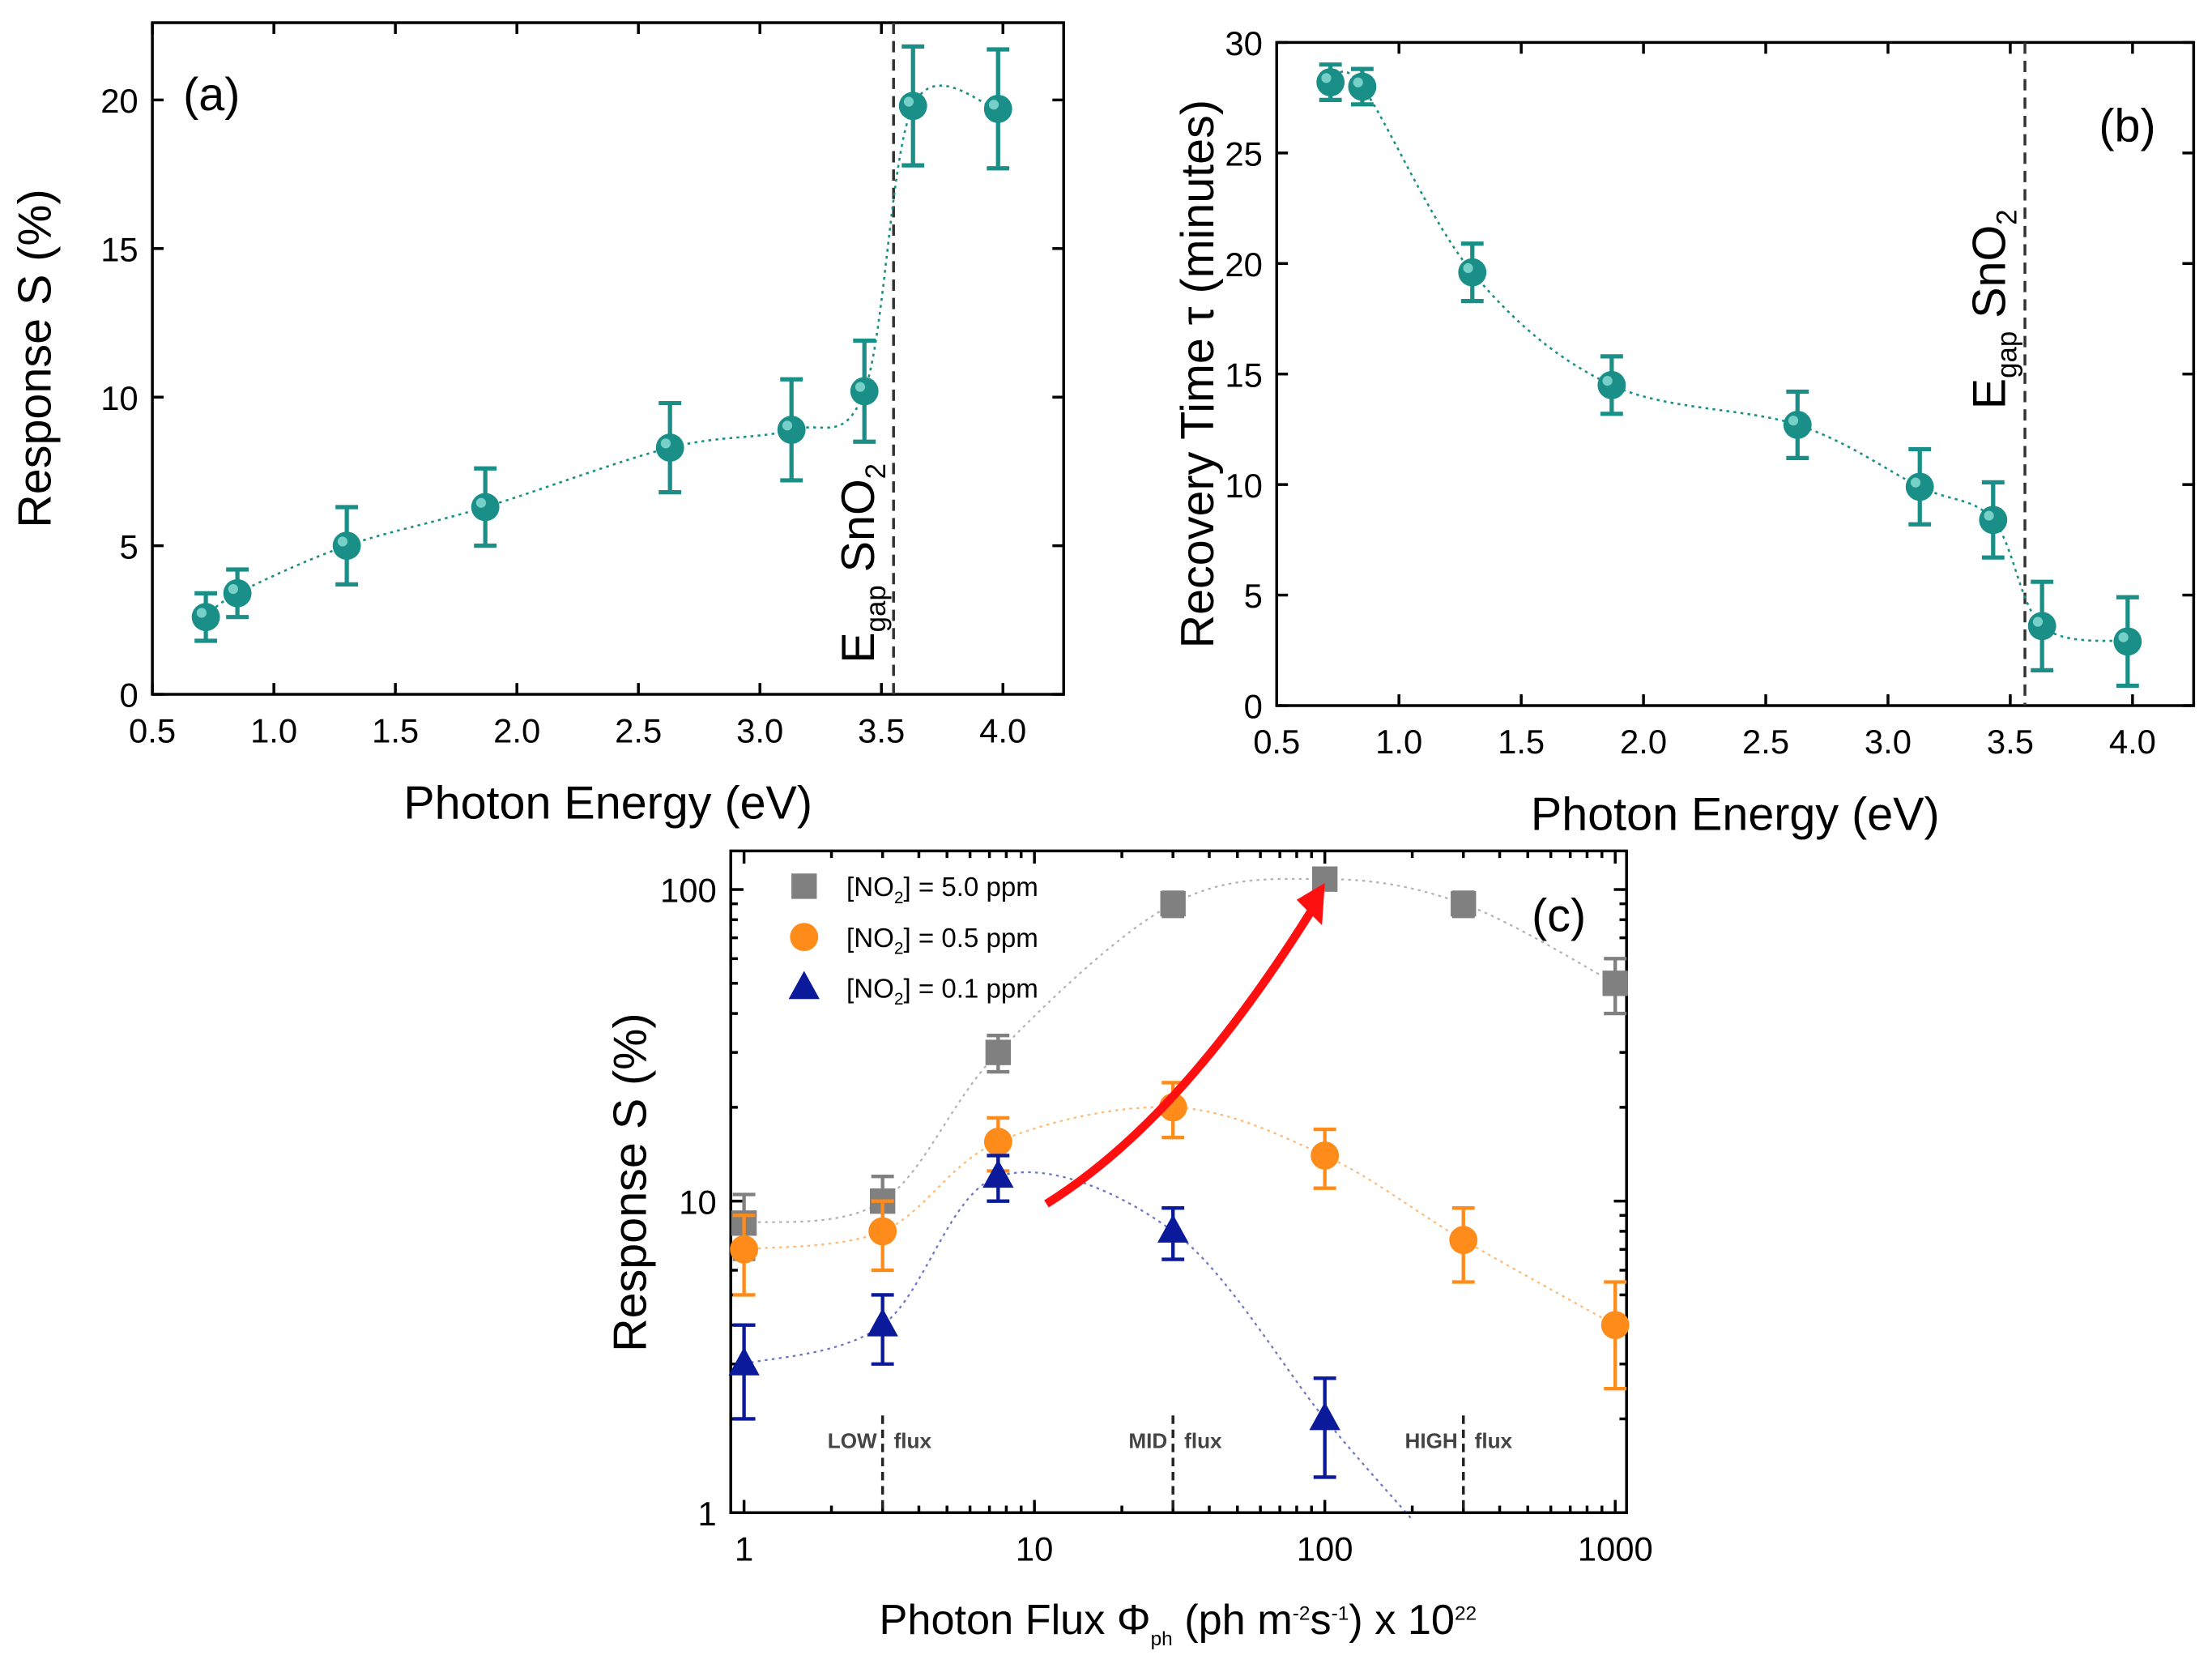  What do you see at coordinates (1182, 1054) in the screenshot?
I see `trend-arrow` at bounding box center [1182, 1054].